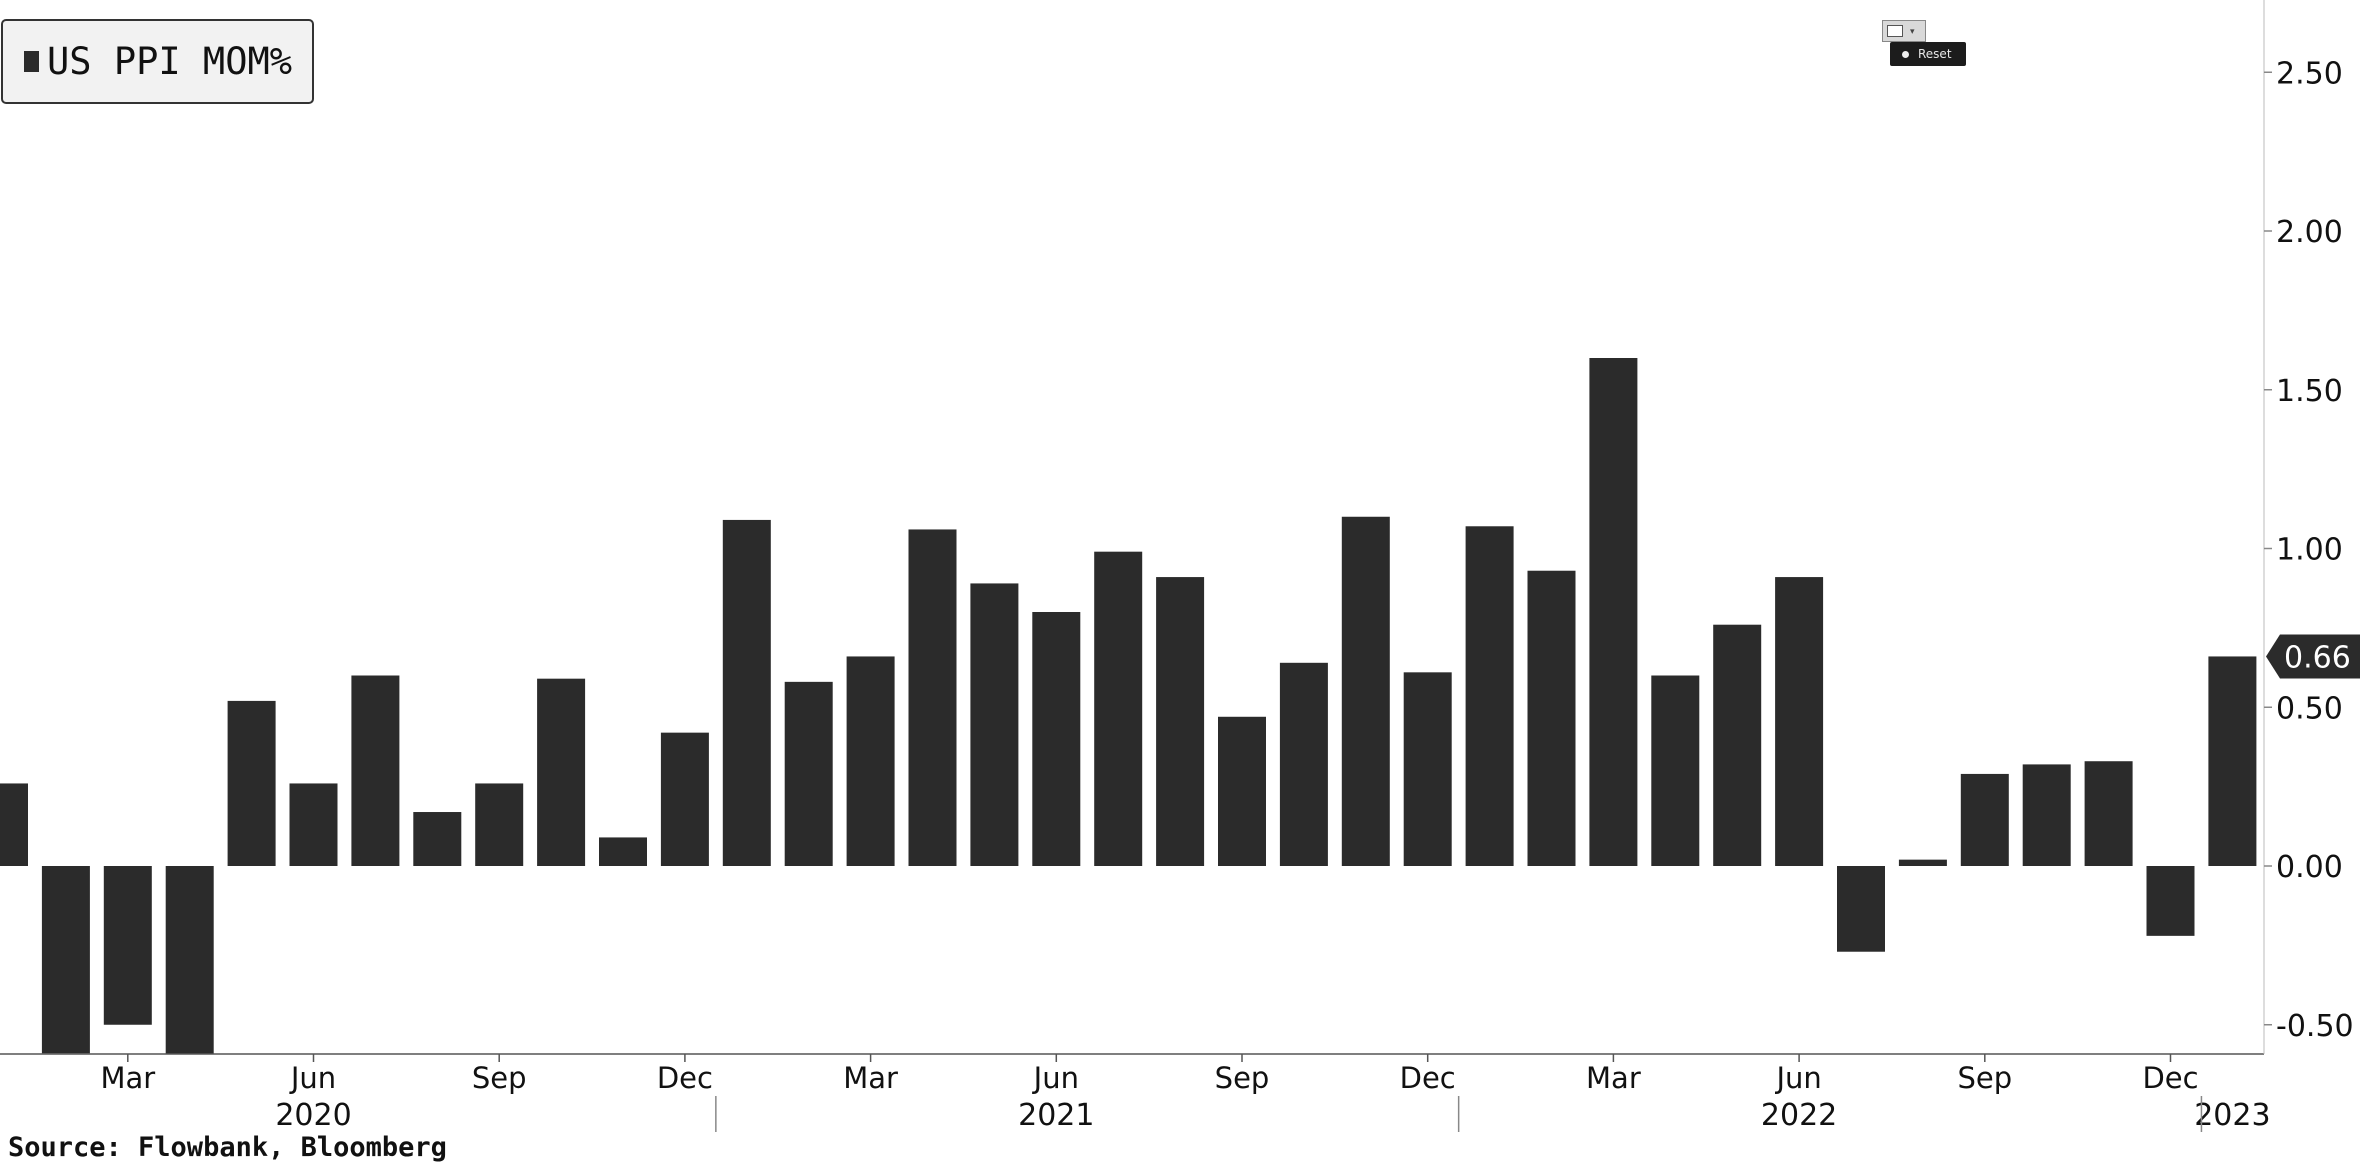 The width and height of the screenshot is (2360, 1164). Describe the element at coordinates (170, 61) in the screenshot. I see `legend-label: US PPI MOM%` at that location.